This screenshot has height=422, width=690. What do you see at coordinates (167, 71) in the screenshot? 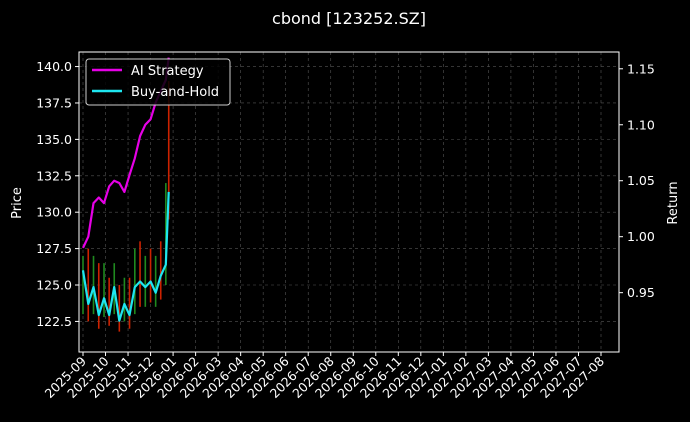
I see `legend-ai-label: AI Strategy` at bounding box center [167, 71].